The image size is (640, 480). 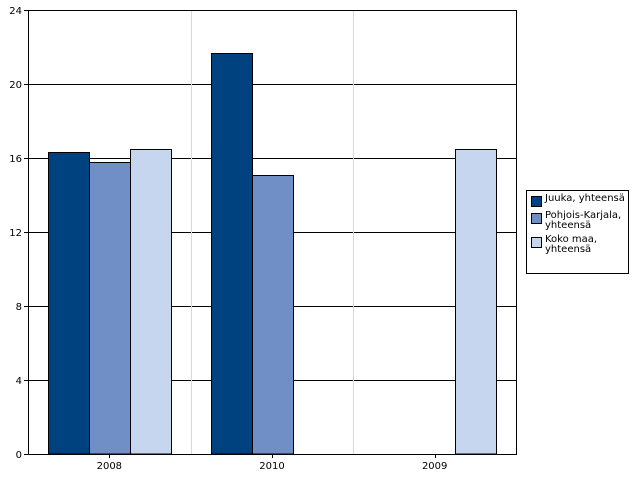 I want to click on legend-item-0: Juuka, yhteensä, so click(x=579, y=200).